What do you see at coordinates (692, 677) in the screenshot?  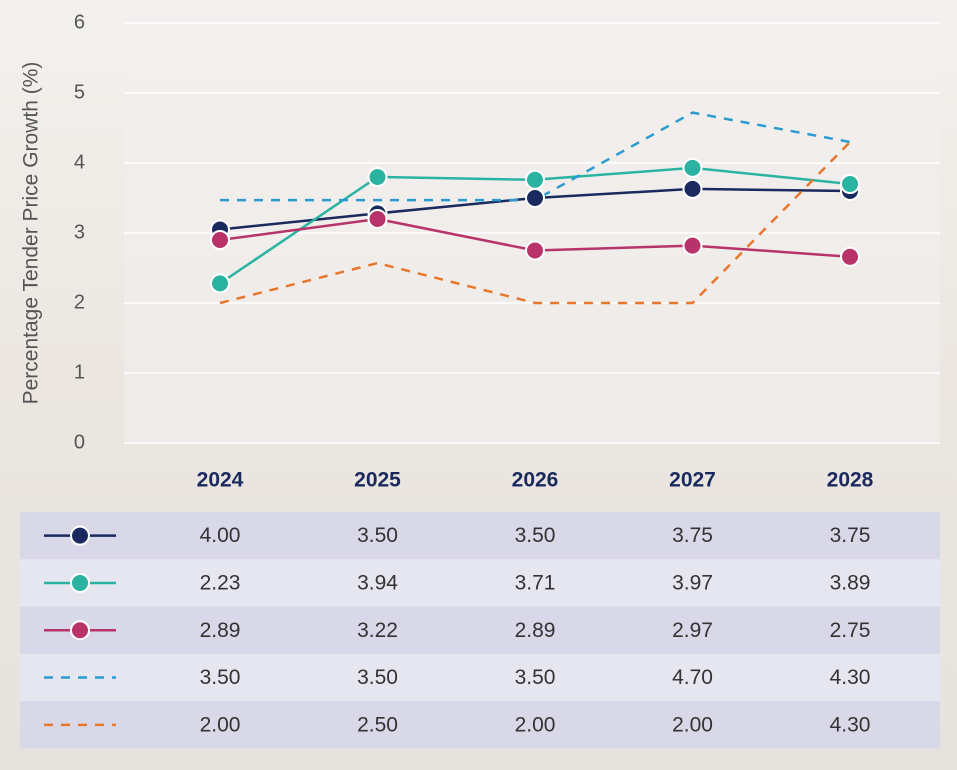 I see `table-cell: 4.70` at bounding box center [692, 677].